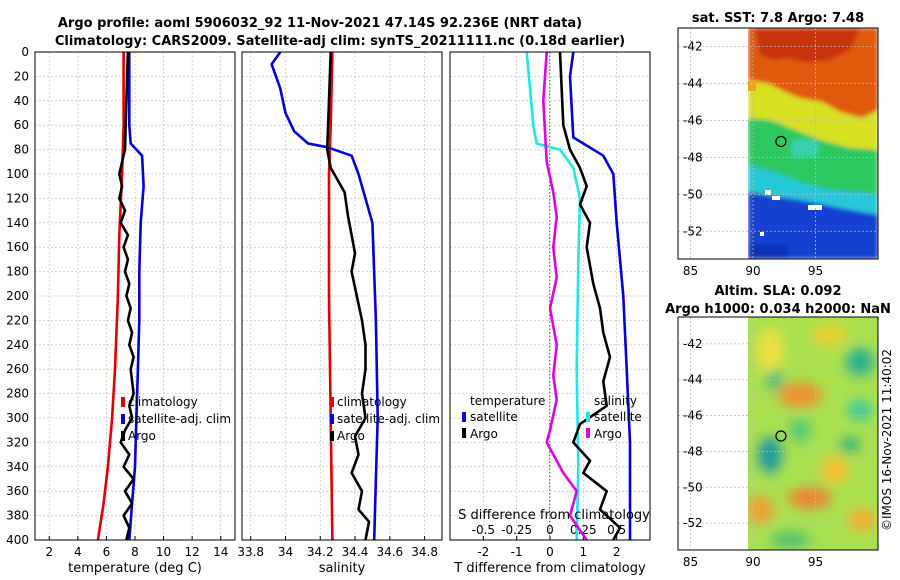 The image size is (900, 580). Describe the element at coordinates (21, 150) in the screenshot. I see `depth-tick-label: 80` at that location.